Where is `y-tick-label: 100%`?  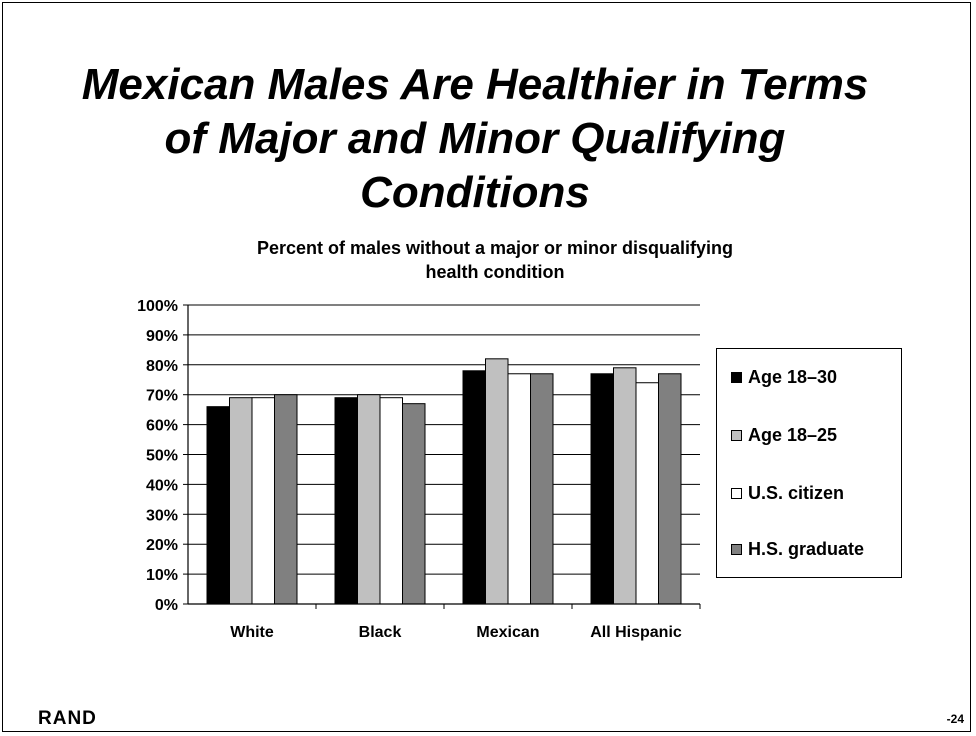 y-tick-label: 100% is located at coordinates (157, 306).